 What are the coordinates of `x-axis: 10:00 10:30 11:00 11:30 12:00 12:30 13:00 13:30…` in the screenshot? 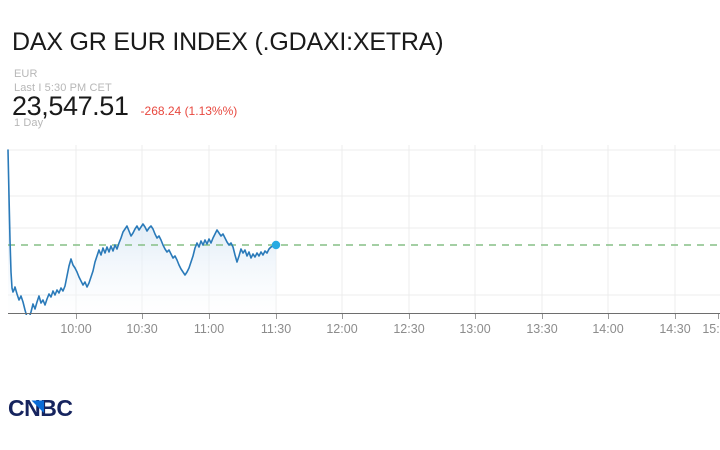 It's located at (360, 329).